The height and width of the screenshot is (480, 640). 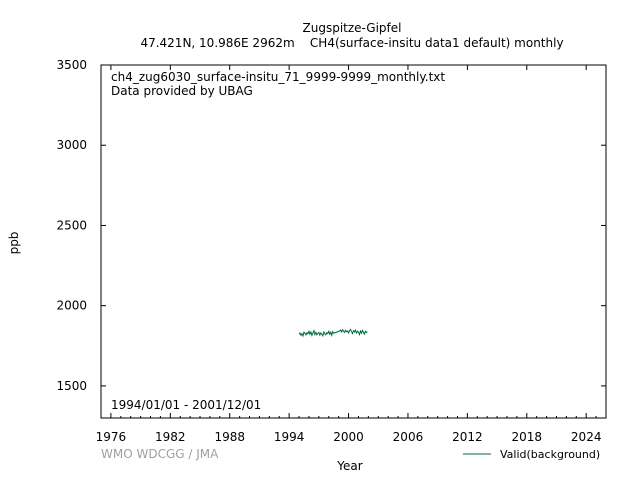 What do you see at coordinates (71, 225) in the screenshot?
I see `y-tick-label: 2500` at bounding box center [71, 225].